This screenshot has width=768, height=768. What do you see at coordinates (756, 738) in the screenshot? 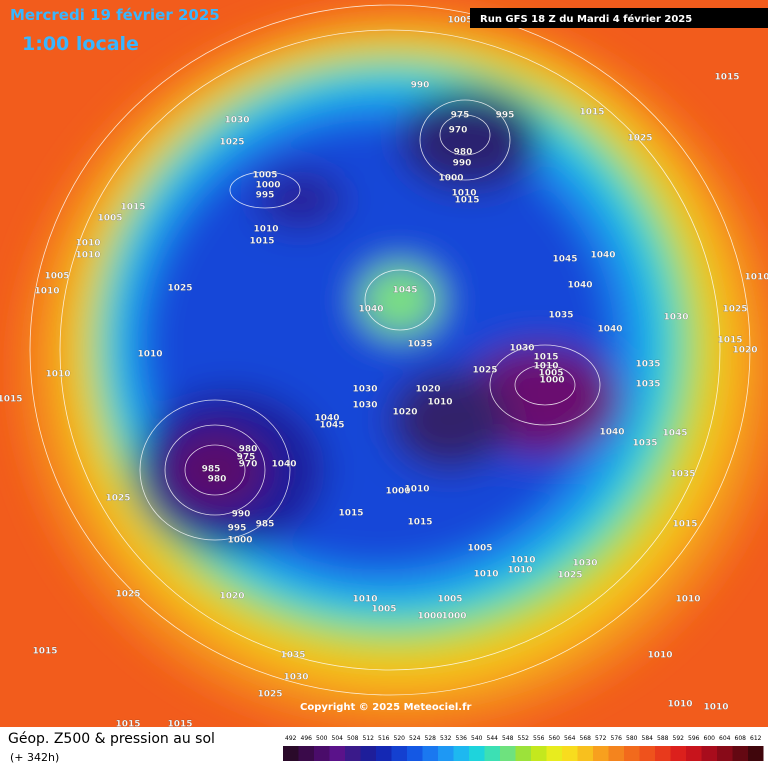
I see `legend-label: 612` at bounding box center [756, 738].